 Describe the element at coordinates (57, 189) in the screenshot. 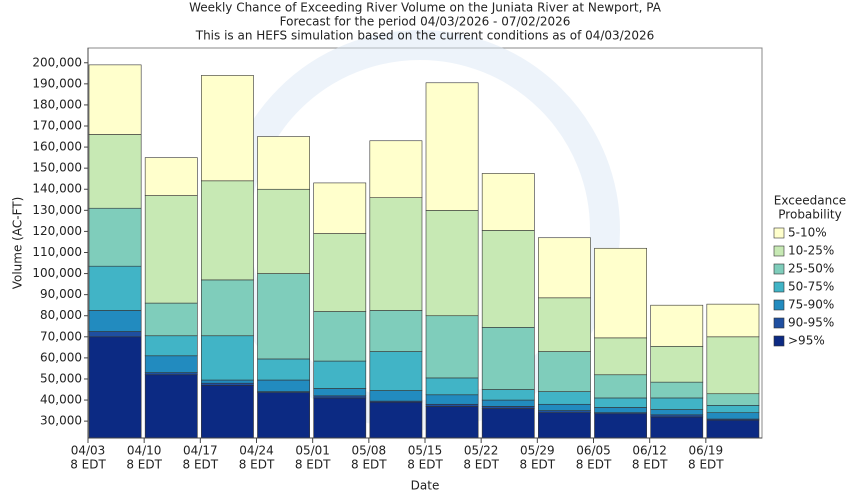

I see `y-tick-label: 140,000` at that location.